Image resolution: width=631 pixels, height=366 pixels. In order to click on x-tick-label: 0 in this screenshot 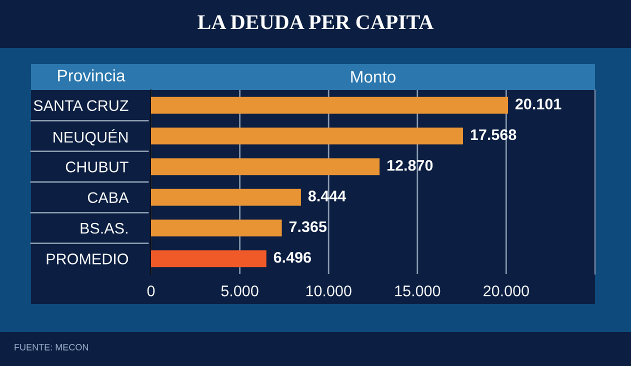, I will do `click(151, 291)`.